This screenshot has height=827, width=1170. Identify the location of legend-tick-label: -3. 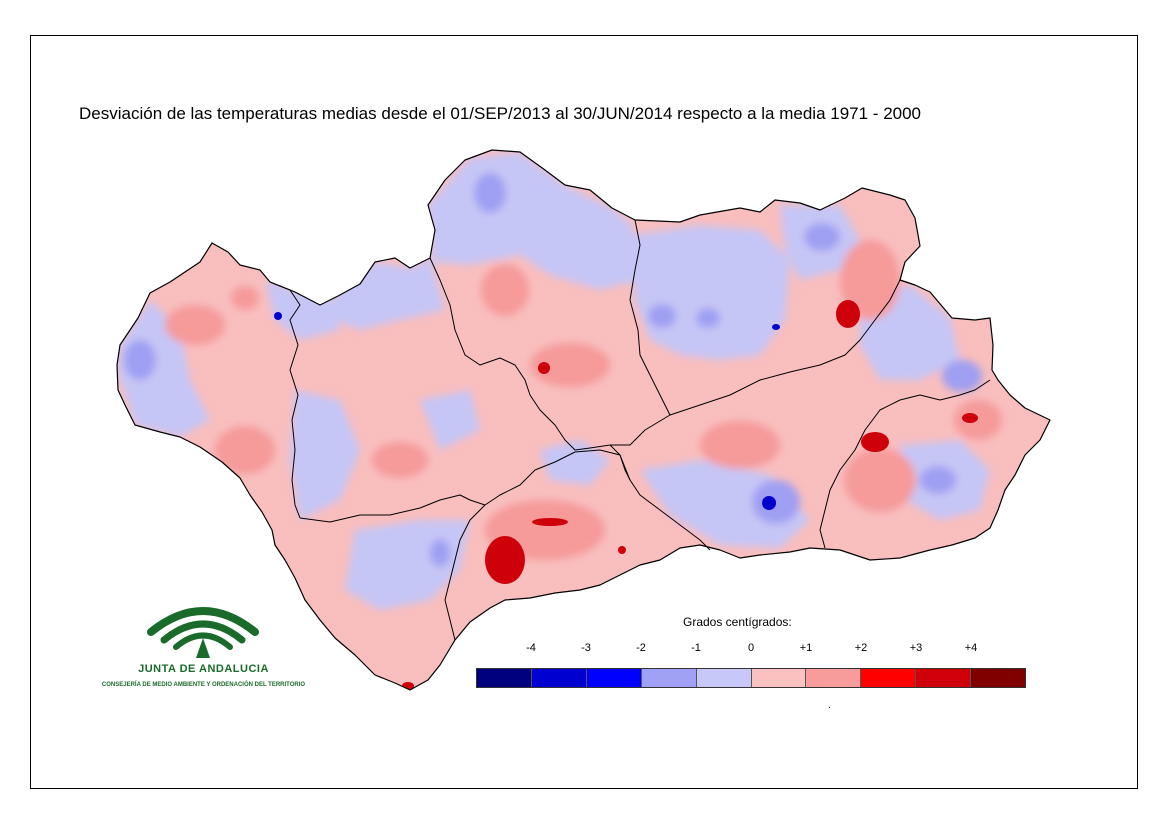
(586, 648).